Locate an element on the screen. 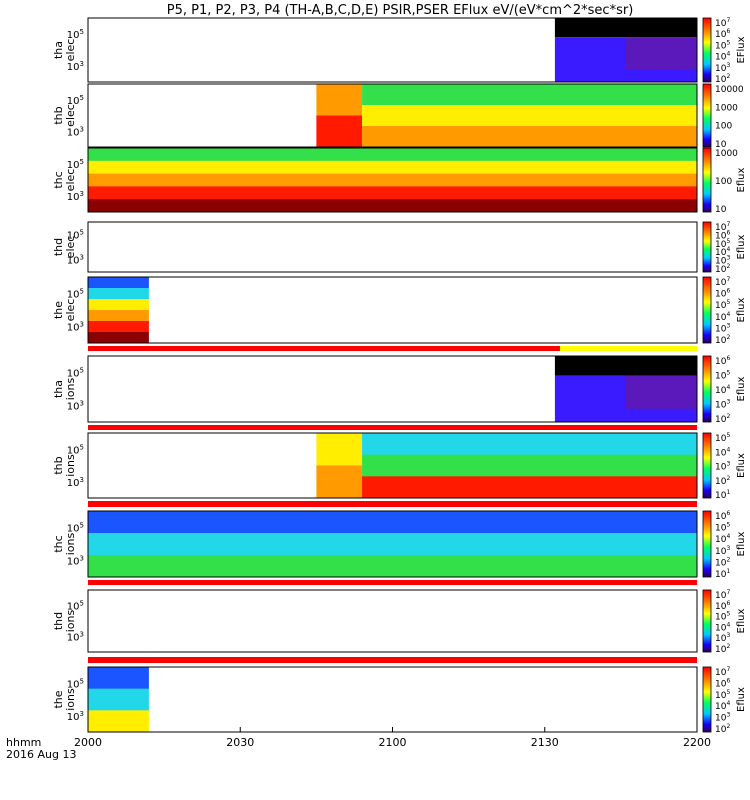 The width and height of the screenshot is (750, 800). y-label-probe: thc is located at coordinates (58, 179).